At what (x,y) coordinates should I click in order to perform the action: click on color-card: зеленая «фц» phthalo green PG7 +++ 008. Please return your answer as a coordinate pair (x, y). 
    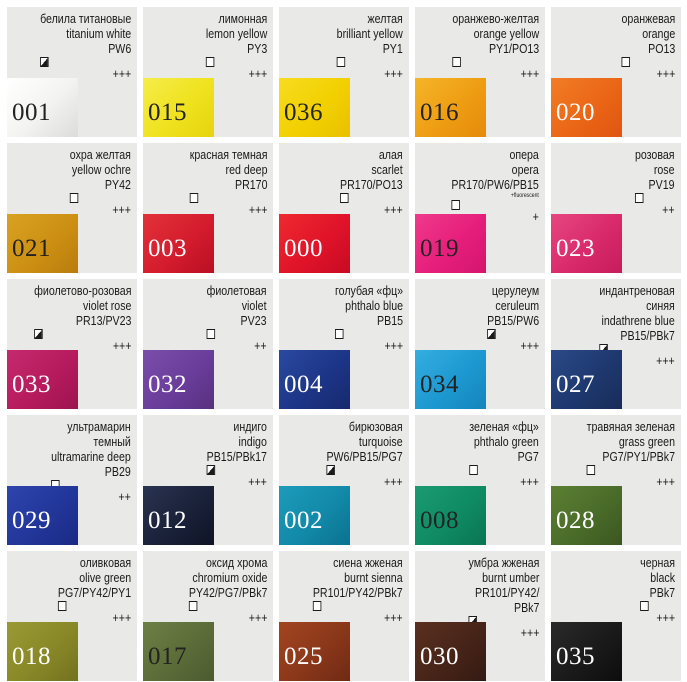
    Looking at the image, I should click on (480, 480).